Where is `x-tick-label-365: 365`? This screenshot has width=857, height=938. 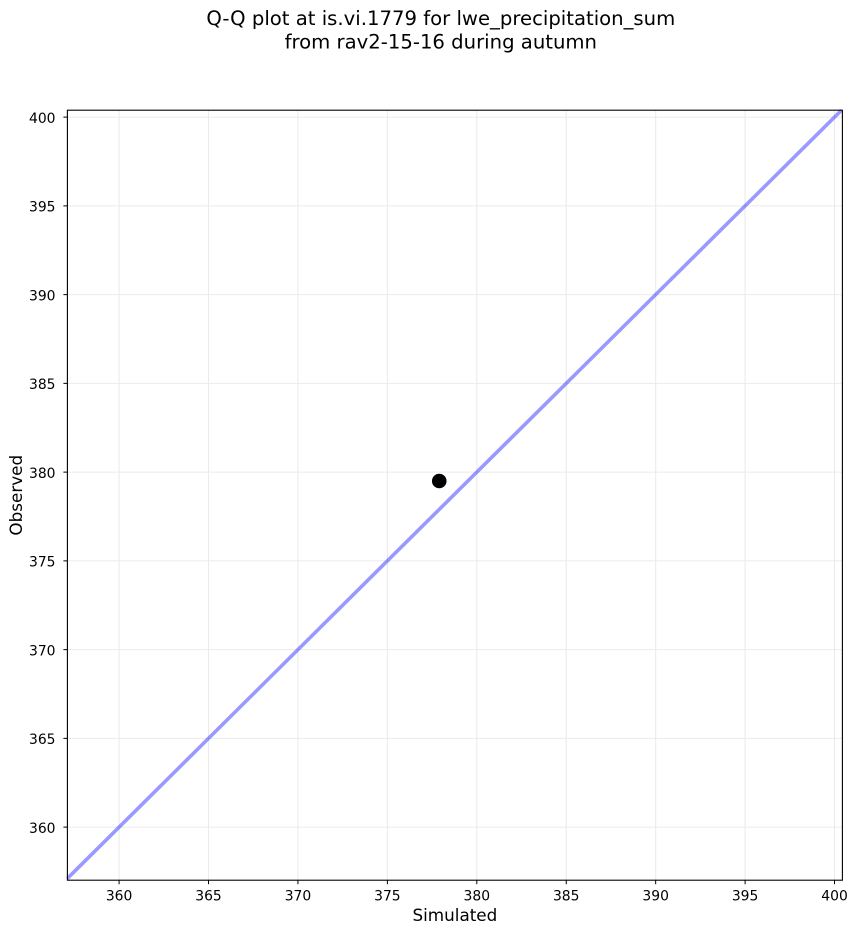
x-tick-label-365: 365 is located at coordinates (208, 896).